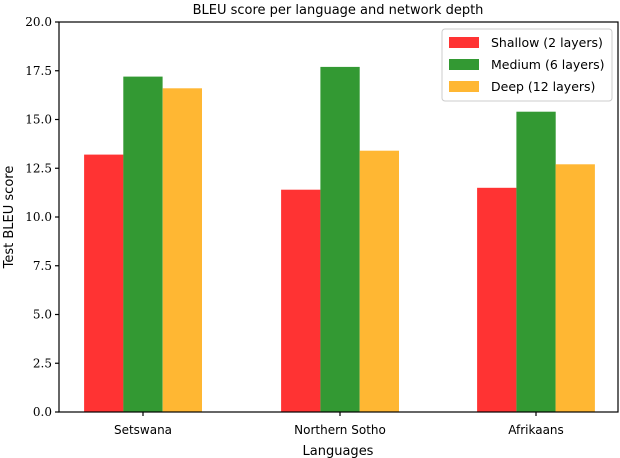 This screenshot has width=620, height=458. Describe the element at coordinates (143, 430) in the screenshot. I see `x-tick-label: Setswana` at that location.